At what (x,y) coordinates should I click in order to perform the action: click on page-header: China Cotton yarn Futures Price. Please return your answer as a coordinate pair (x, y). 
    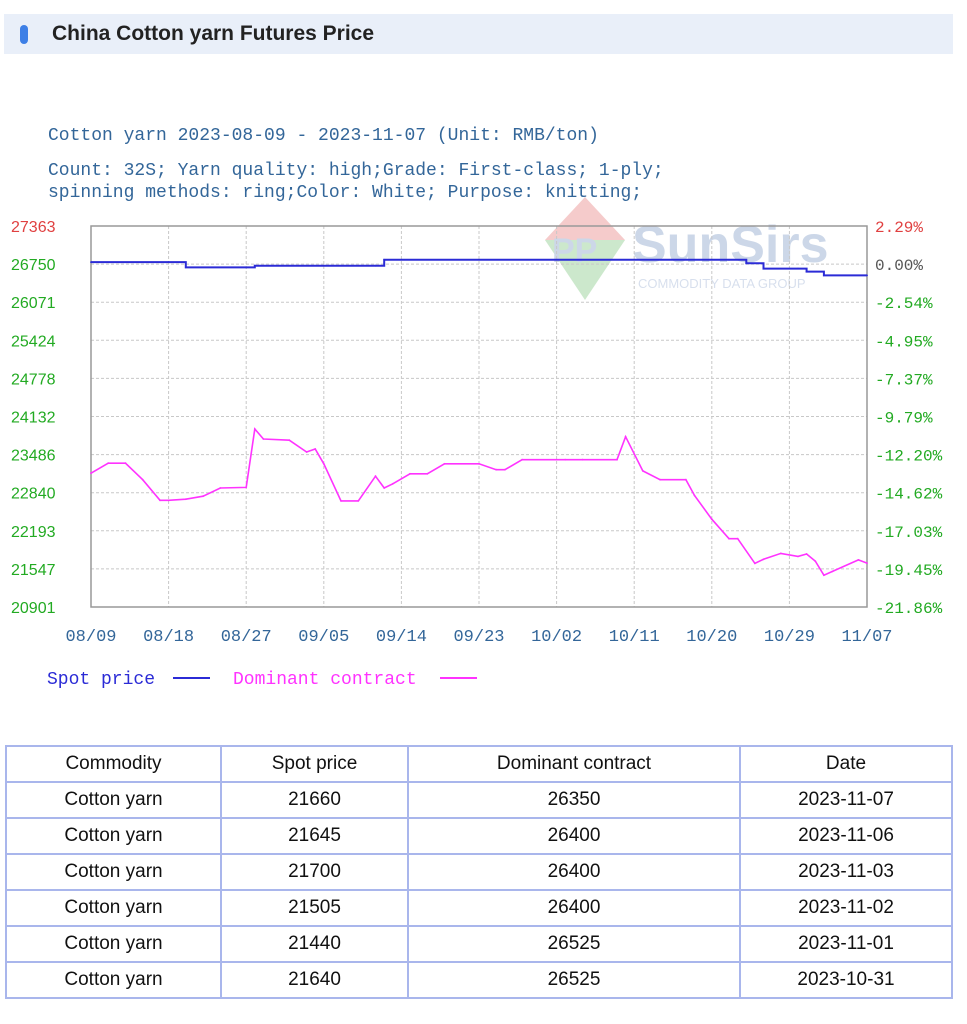
    Looking at the image, I should click on (478, 34).